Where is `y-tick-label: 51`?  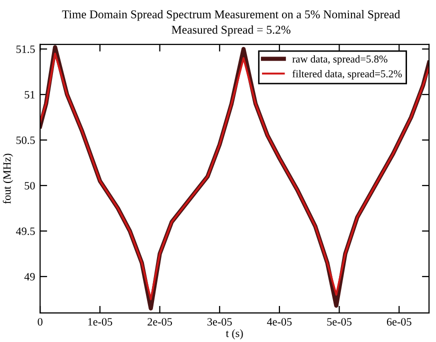
y-tick-label: 51 is located at coordinates (29, 94).